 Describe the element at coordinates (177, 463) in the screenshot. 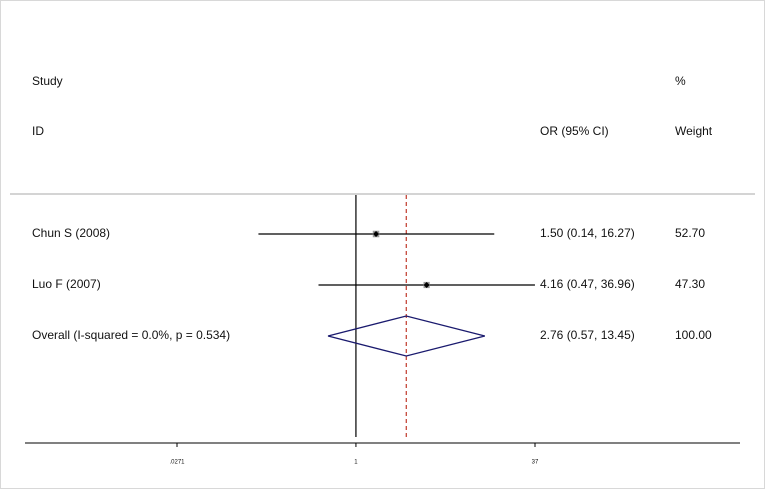

I see `x-tick-label: .0271` at that location.